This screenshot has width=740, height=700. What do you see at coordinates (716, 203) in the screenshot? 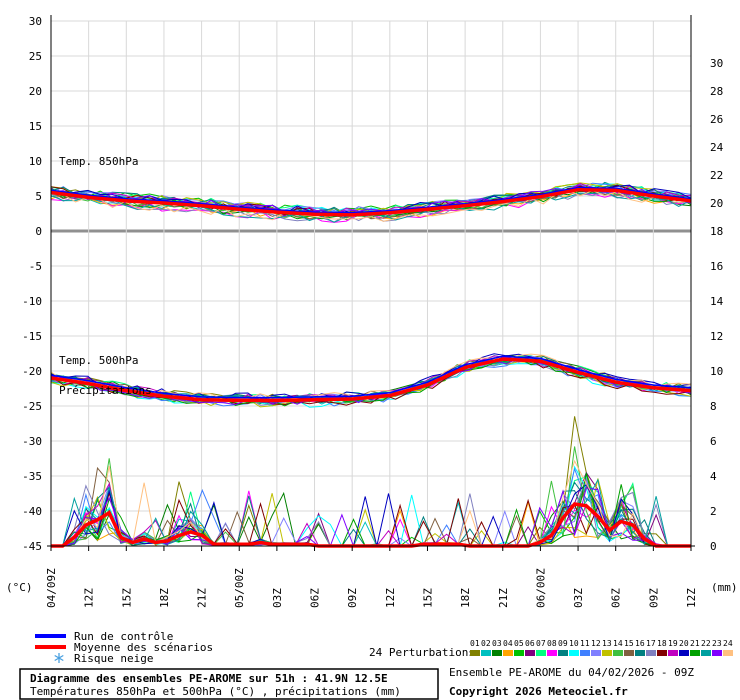
I see `right-tick-label: 20` at bounding box center [716, 203].